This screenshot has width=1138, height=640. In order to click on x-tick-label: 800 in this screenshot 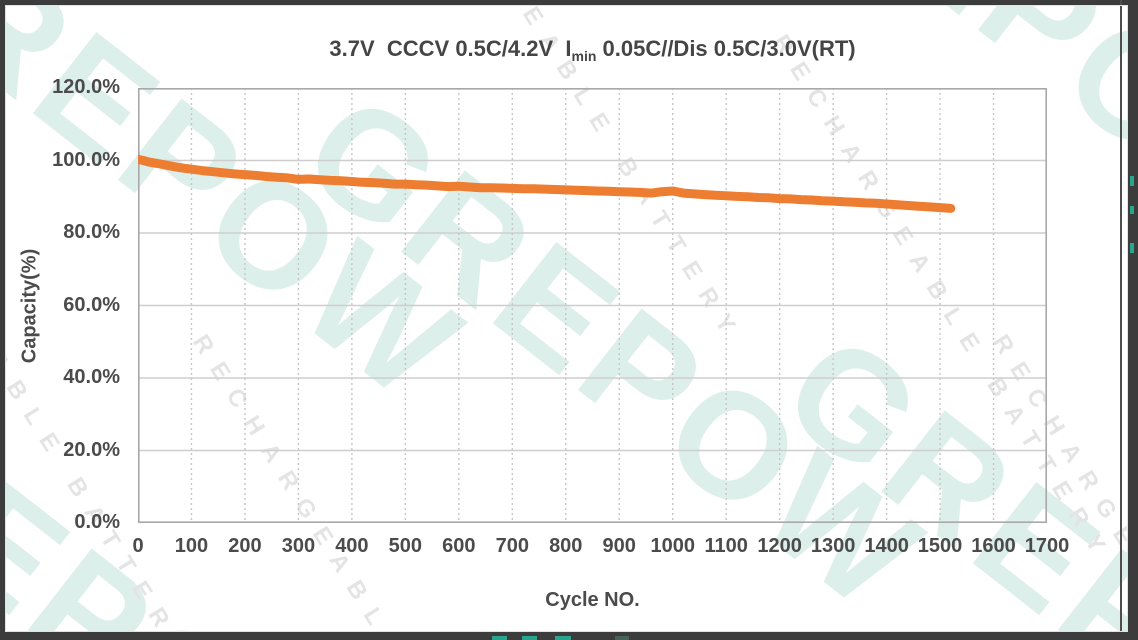, I will do `click(566, 546)`.